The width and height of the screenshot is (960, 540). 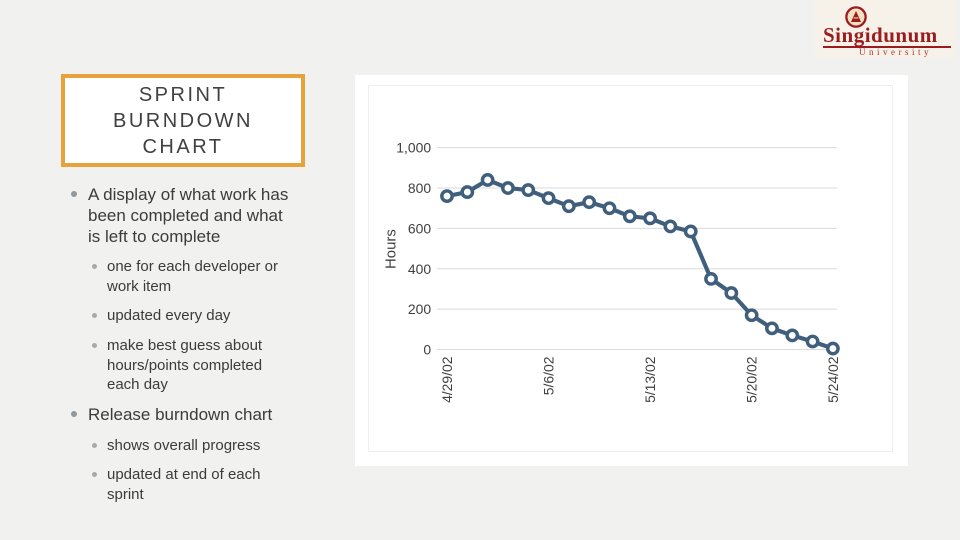 What do you see at coordinates (887, 36) in the screenshot?
I see `logo-name: Singidunum` at bounding box center [887, 36].